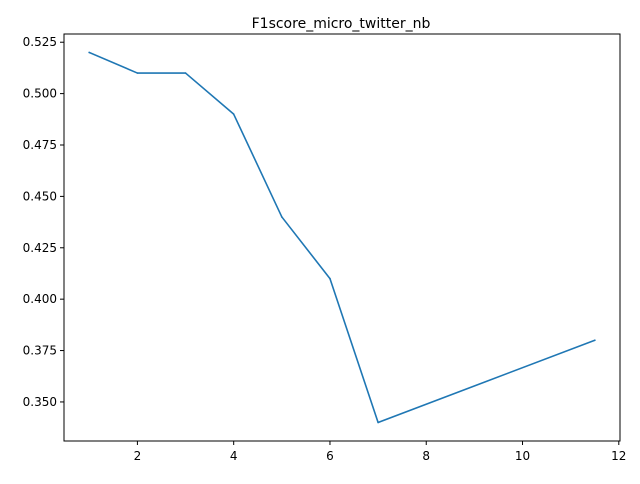 The image size is (640, 484). I want to click on x-tick-label: 2, so click(138, 456).